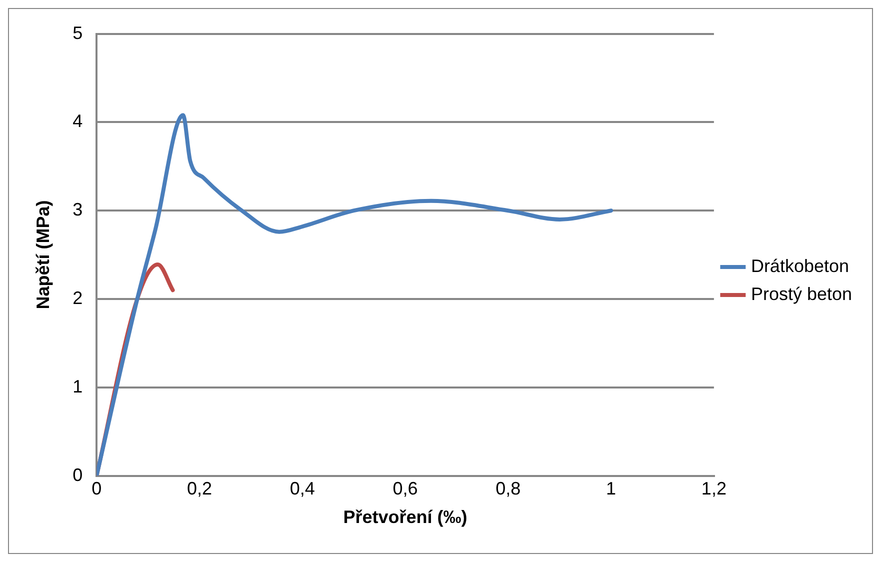 The width and height of the screenshot is (881, 562). Describe the element at coordinates (199, 488) in the screenshot. I see `x-tick-label: 0,2` at that location.